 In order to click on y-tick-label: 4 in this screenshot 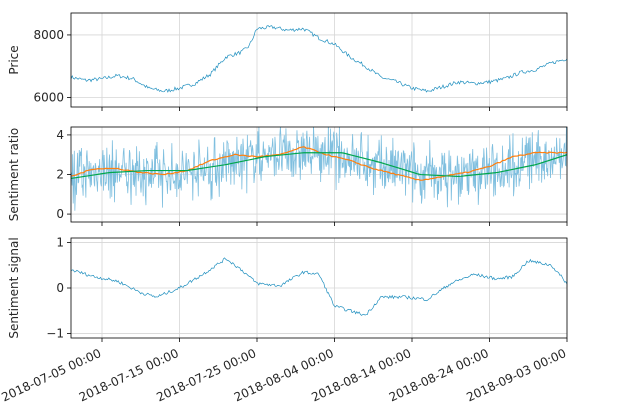, I will do `click(60, 135)`.